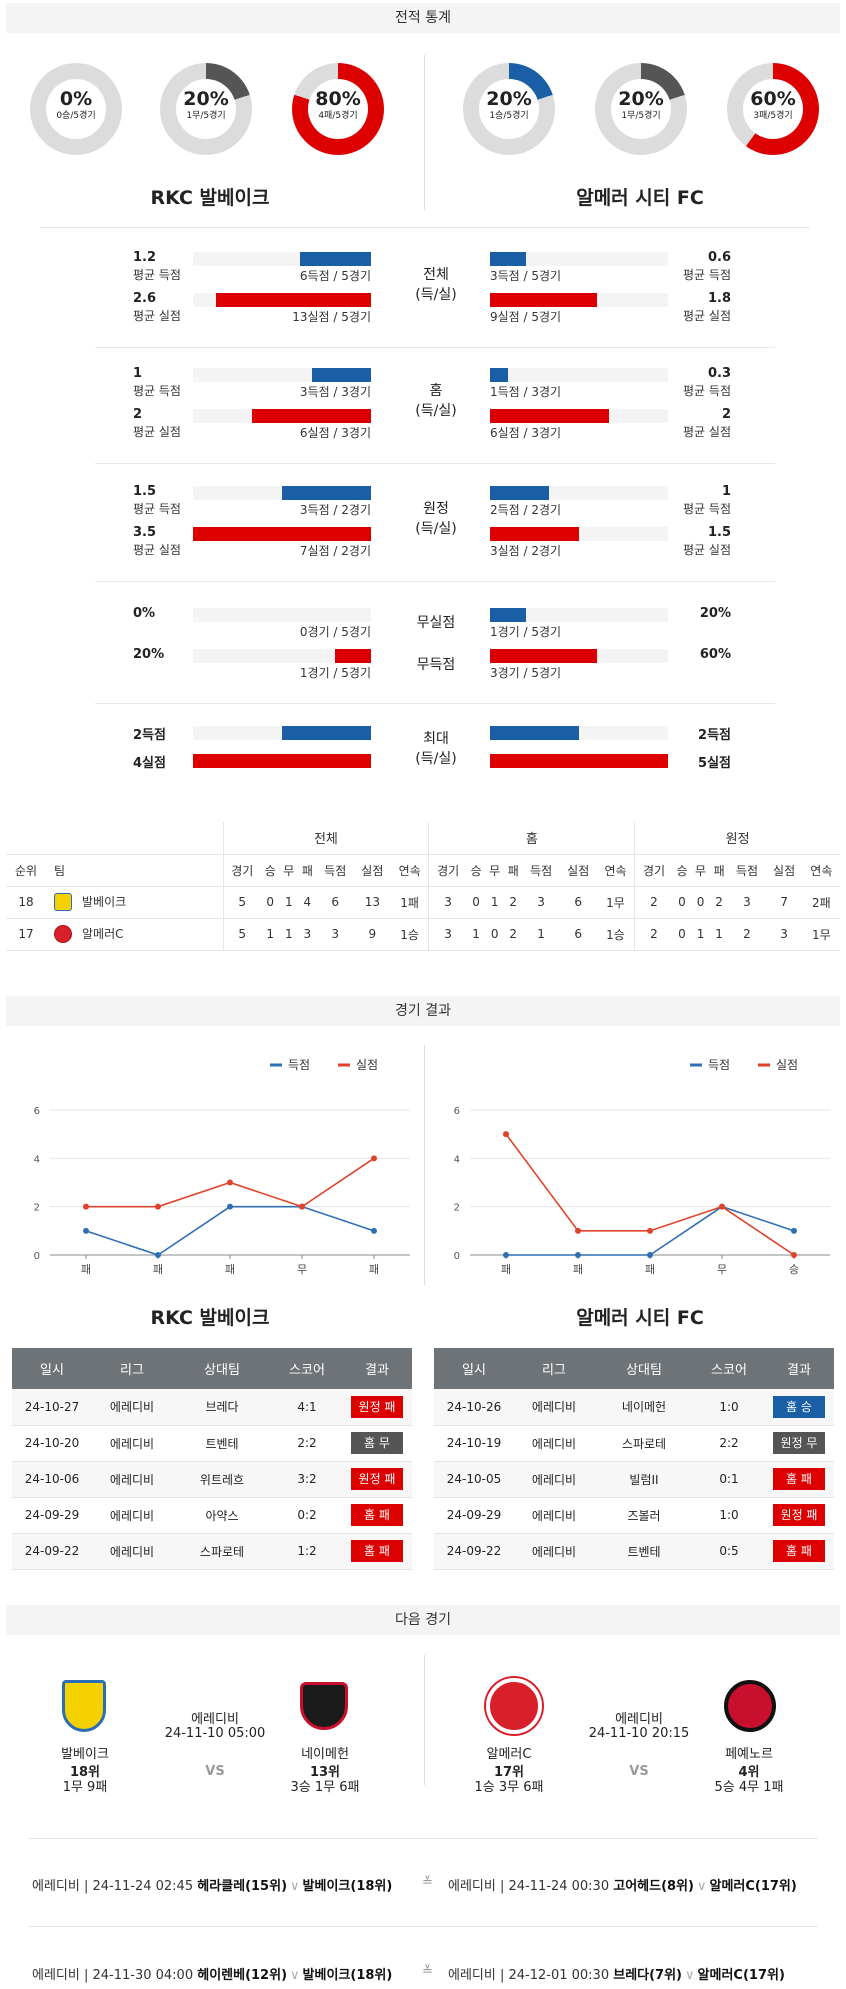  I want to click on rkc-logo-icon, so click(63, 902).